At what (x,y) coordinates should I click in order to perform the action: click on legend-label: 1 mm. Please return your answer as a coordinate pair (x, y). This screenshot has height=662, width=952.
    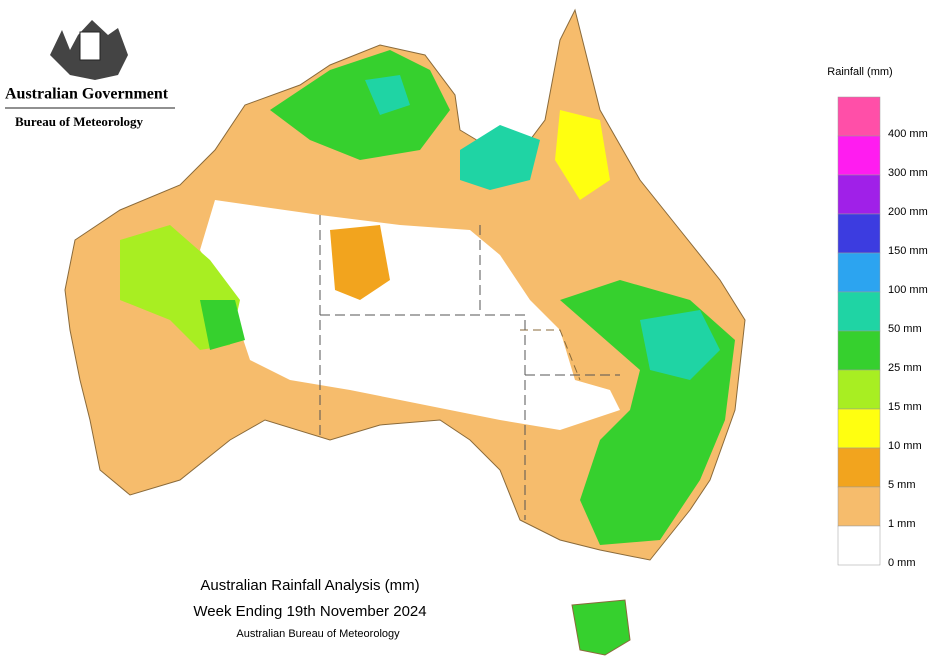
    Looking at the image, I should click on (902, 524).